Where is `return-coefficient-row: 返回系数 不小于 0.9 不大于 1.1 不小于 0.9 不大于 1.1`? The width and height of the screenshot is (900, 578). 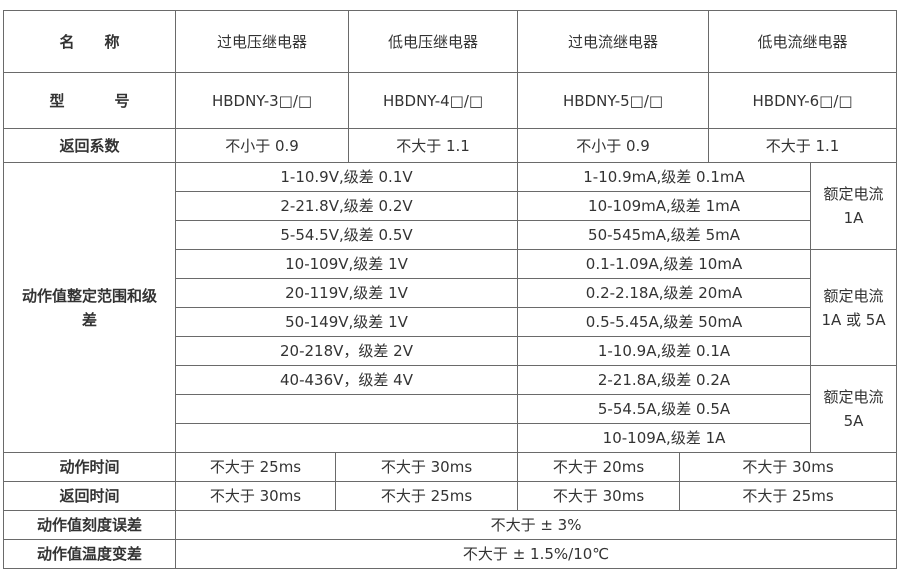 return-coefficient-row: 返回系数 不小于 0.9 不大于 1.1 不小于 0.9 不大于 1.1 is located at coordinates (450, 145).